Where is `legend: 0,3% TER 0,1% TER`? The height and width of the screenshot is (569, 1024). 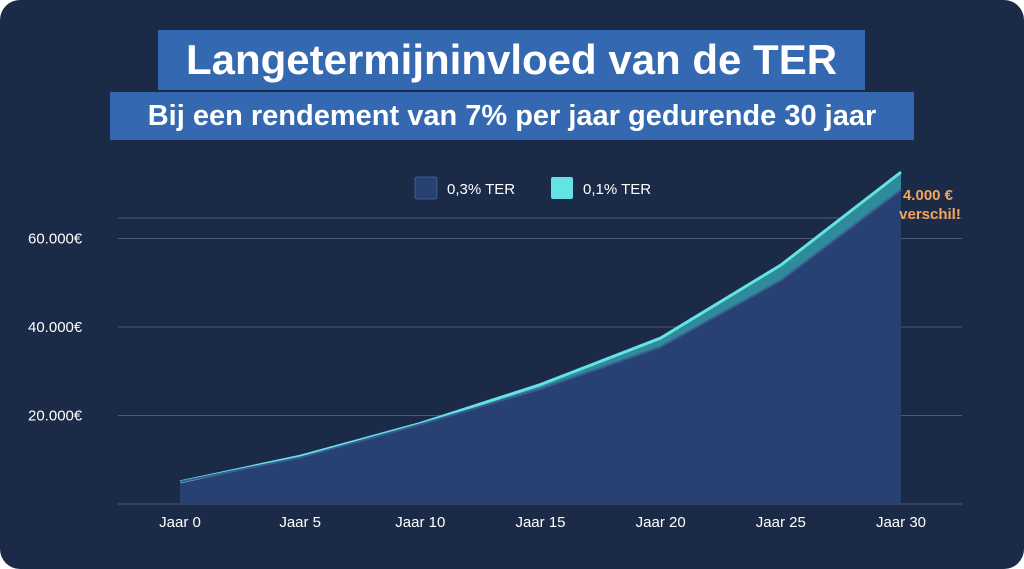 legend: 0,3% TER 0,1% TER is located at coordinates (532, 188).